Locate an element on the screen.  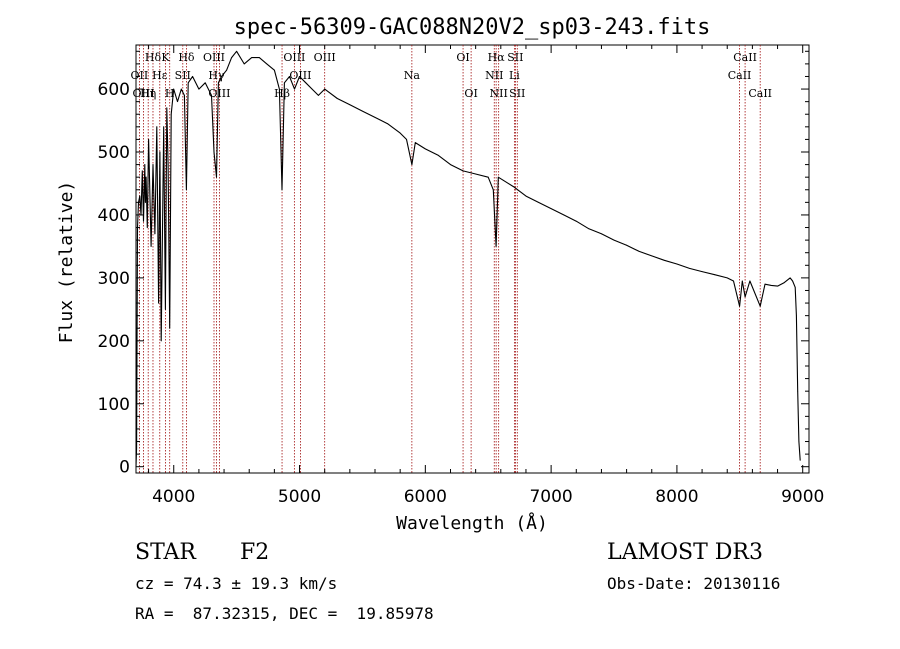
line-label-21: NII is located at coordinates (499, 93).